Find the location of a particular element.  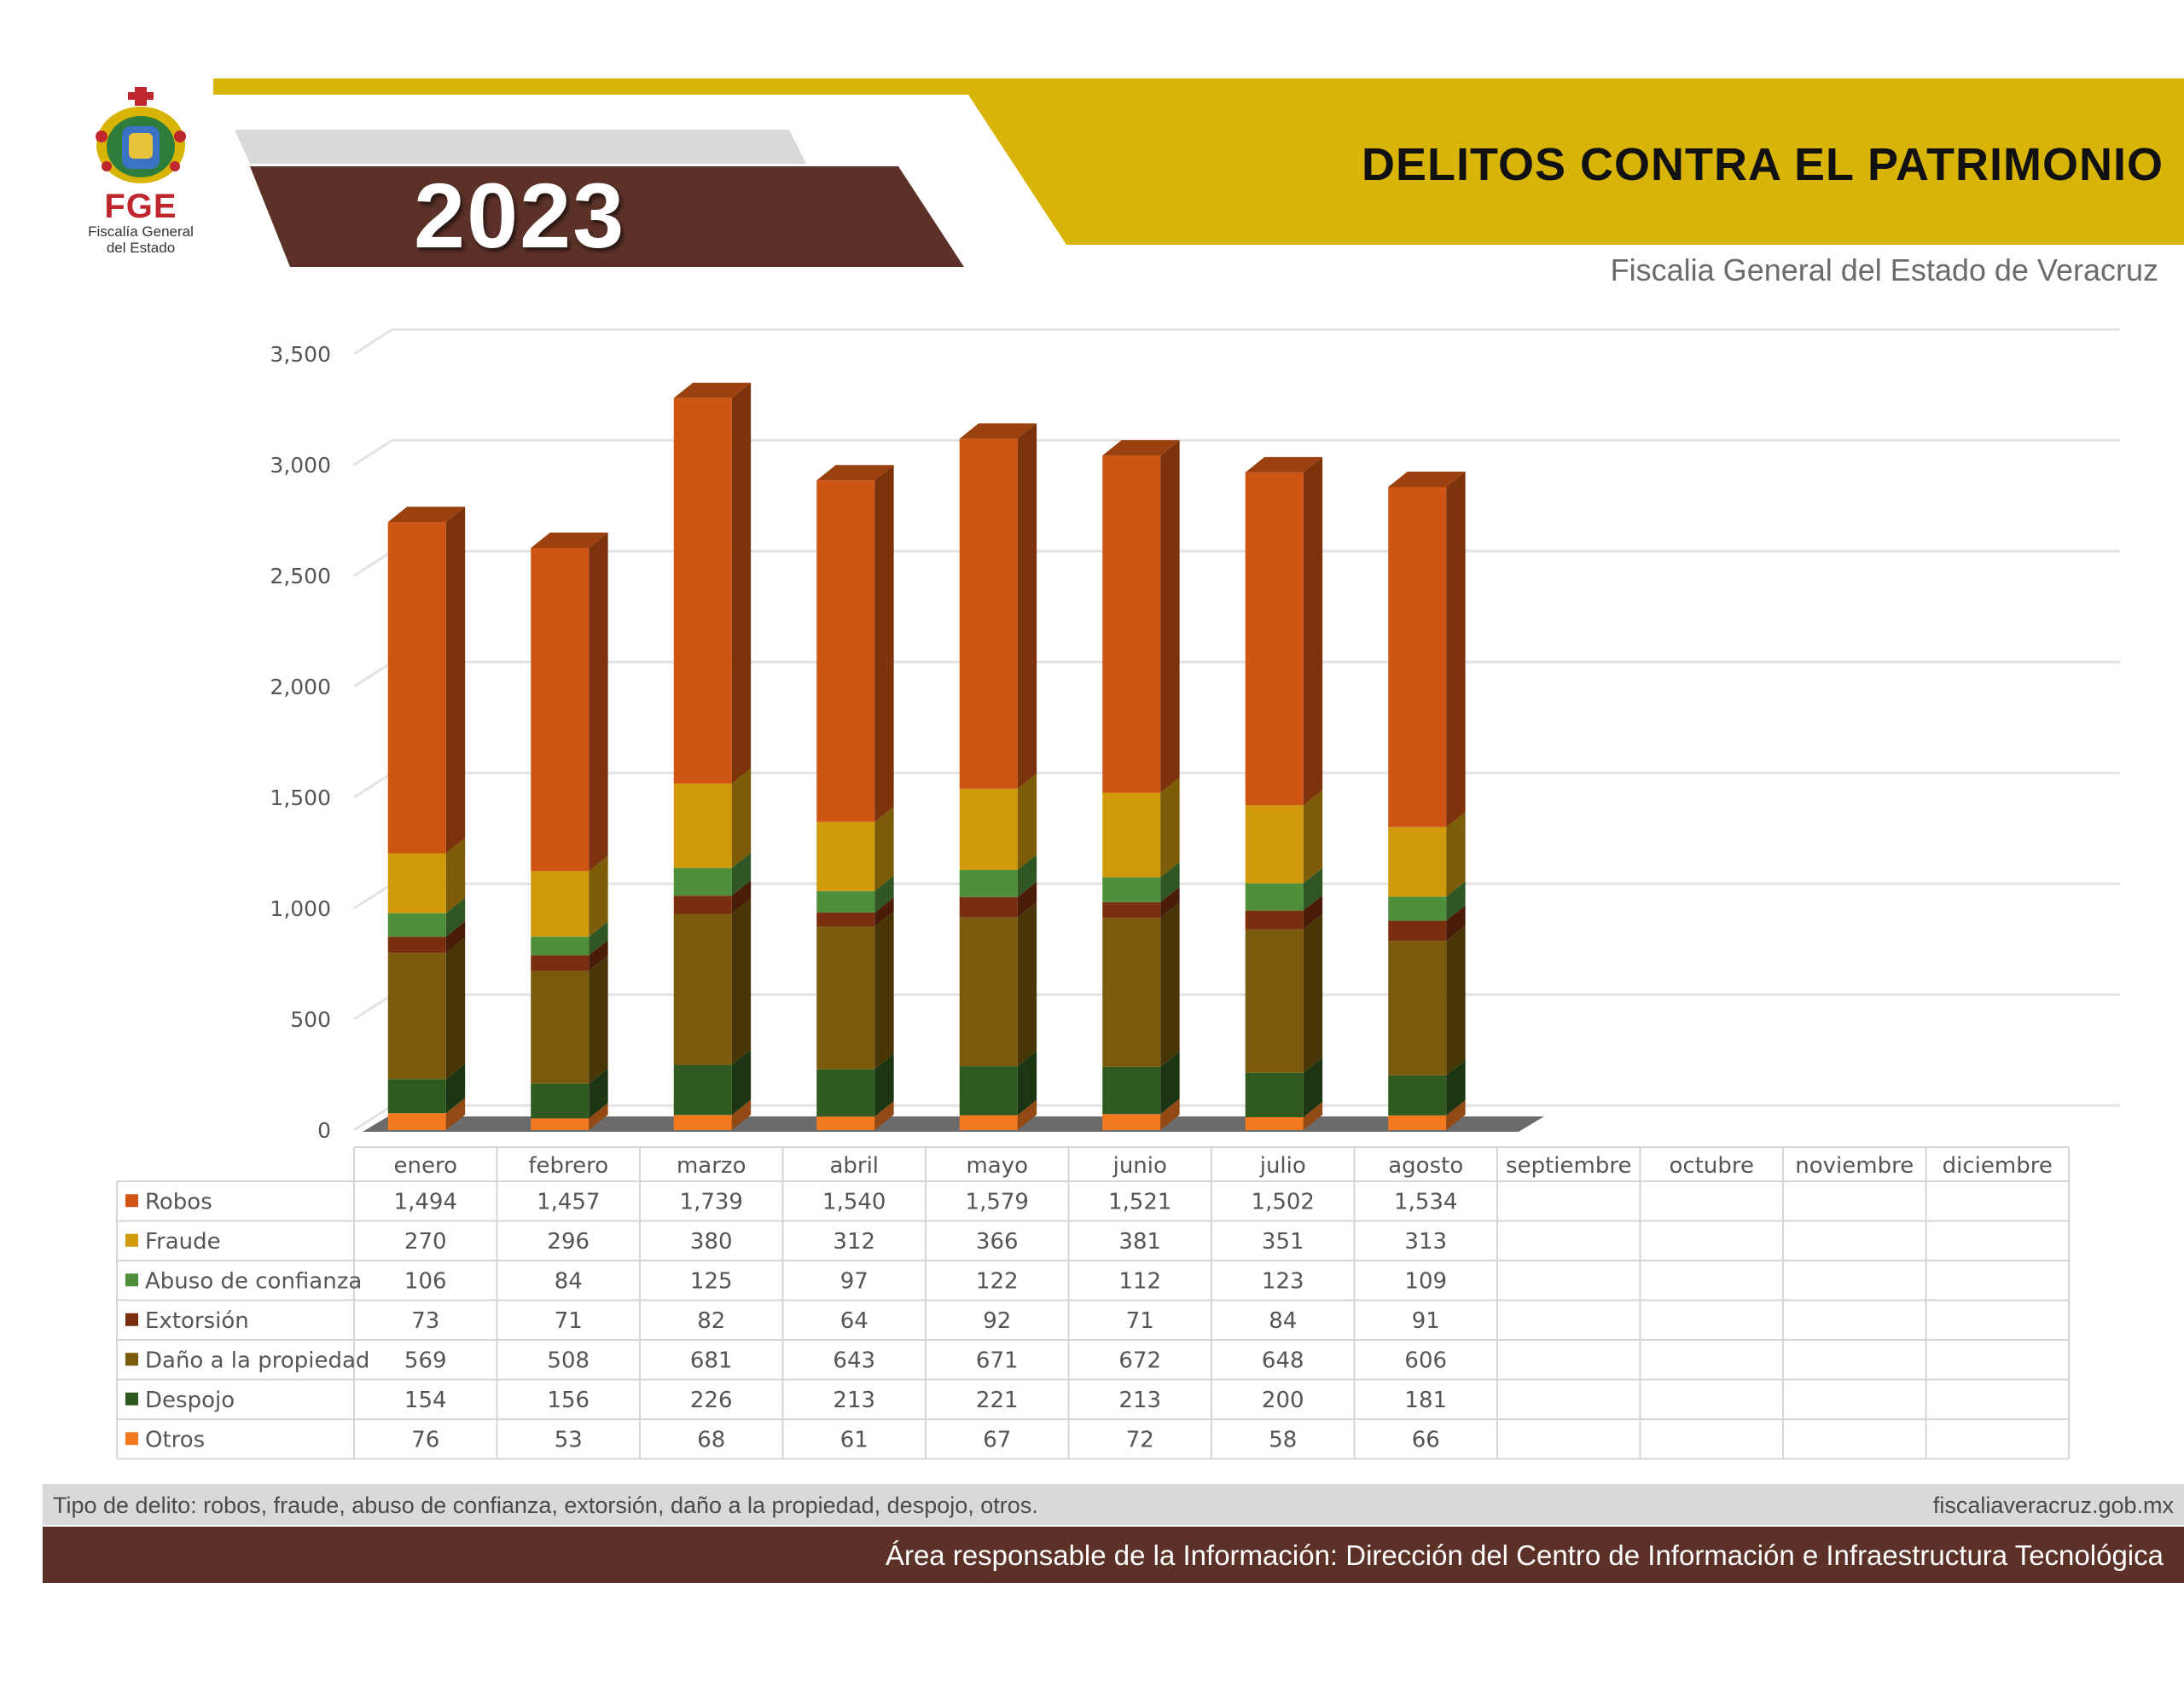

header-banner is located at coordinates (1199, 172).